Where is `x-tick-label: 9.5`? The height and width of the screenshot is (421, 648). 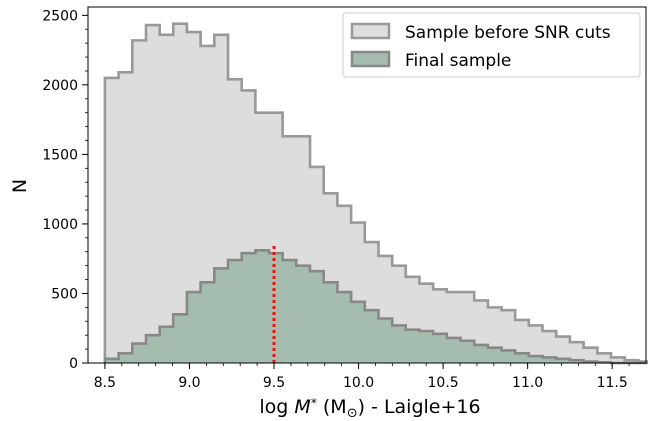 x-tick-label: 9.5 is located at coordinates (274, 383).